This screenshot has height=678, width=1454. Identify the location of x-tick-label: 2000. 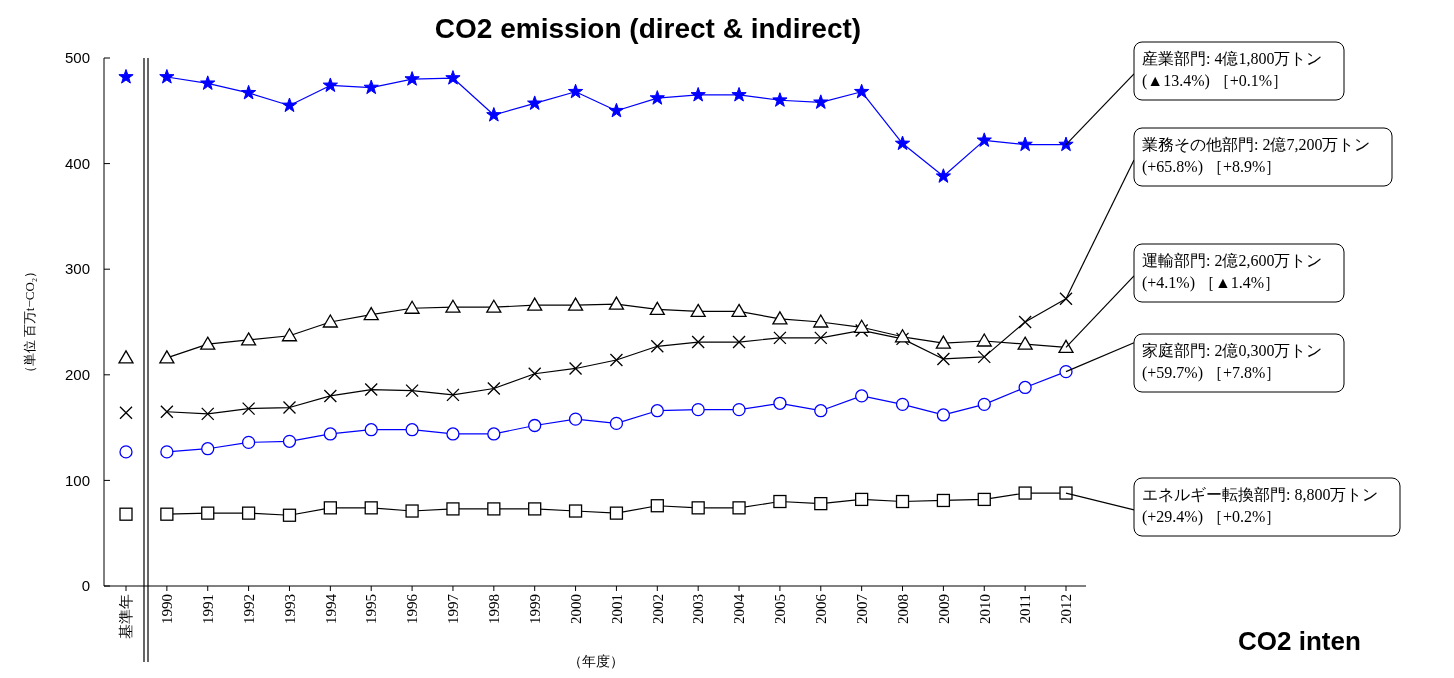
(575, 609).